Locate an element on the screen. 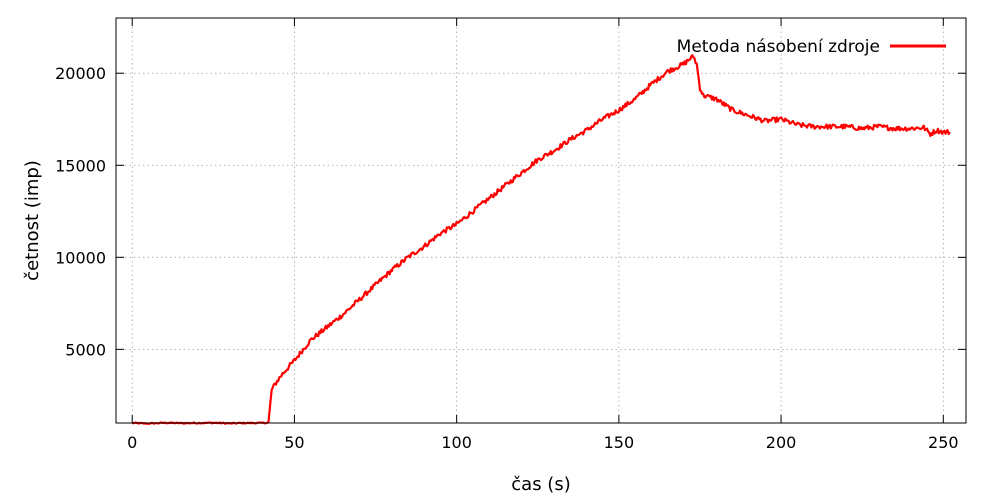 This screenshot has height=500, width=1000. y-tick-label: 15000 is located at coordinates (80, 165).